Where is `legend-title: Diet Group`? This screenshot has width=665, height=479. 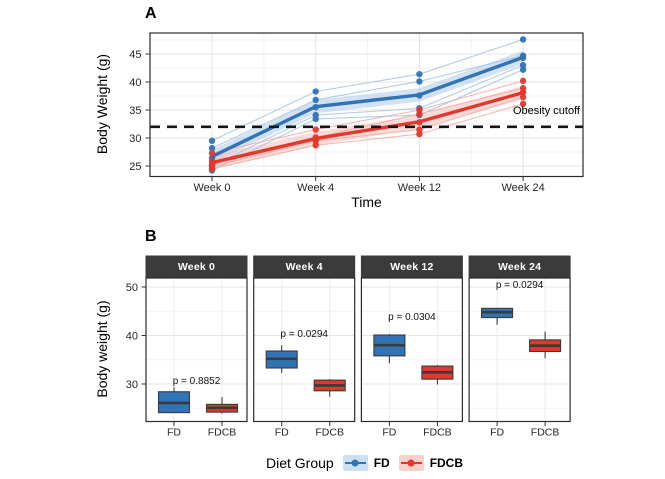 legend-title: Diet Group is located at coordinates (299, 463).